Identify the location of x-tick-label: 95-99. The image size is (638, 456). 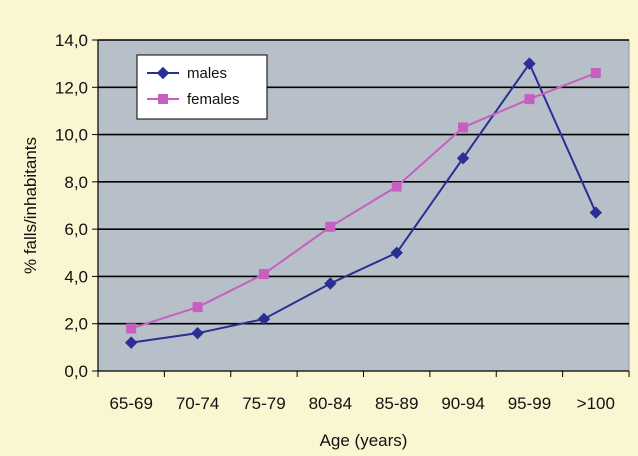
(529, 403).